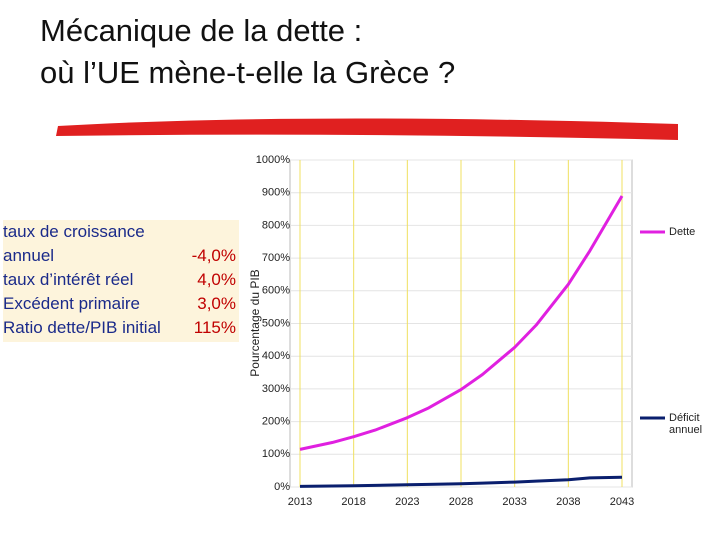  Describe the element at coordinates (282, 487) in the screenshot. I see `y-tick-label: 0%` at that location.